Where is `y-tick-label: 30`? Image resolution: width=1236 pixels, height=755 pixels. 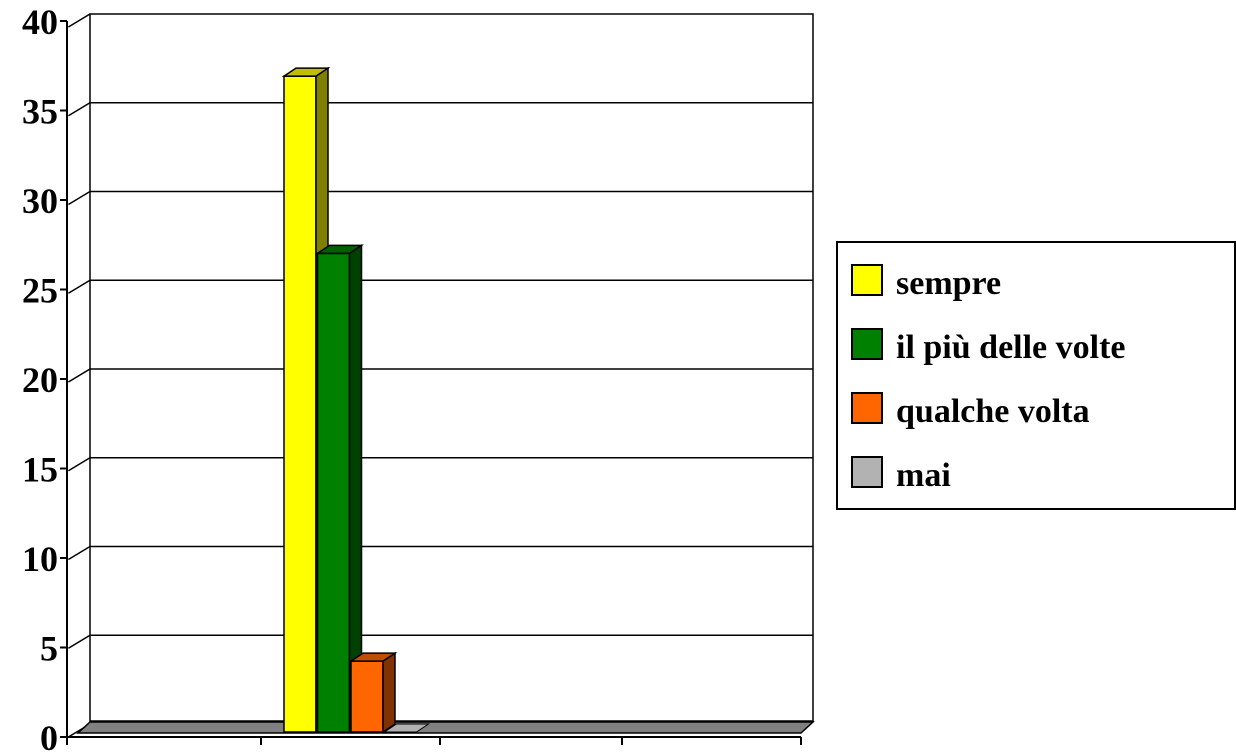 y-tick-label: 30 is located at coordinates (40, 201).